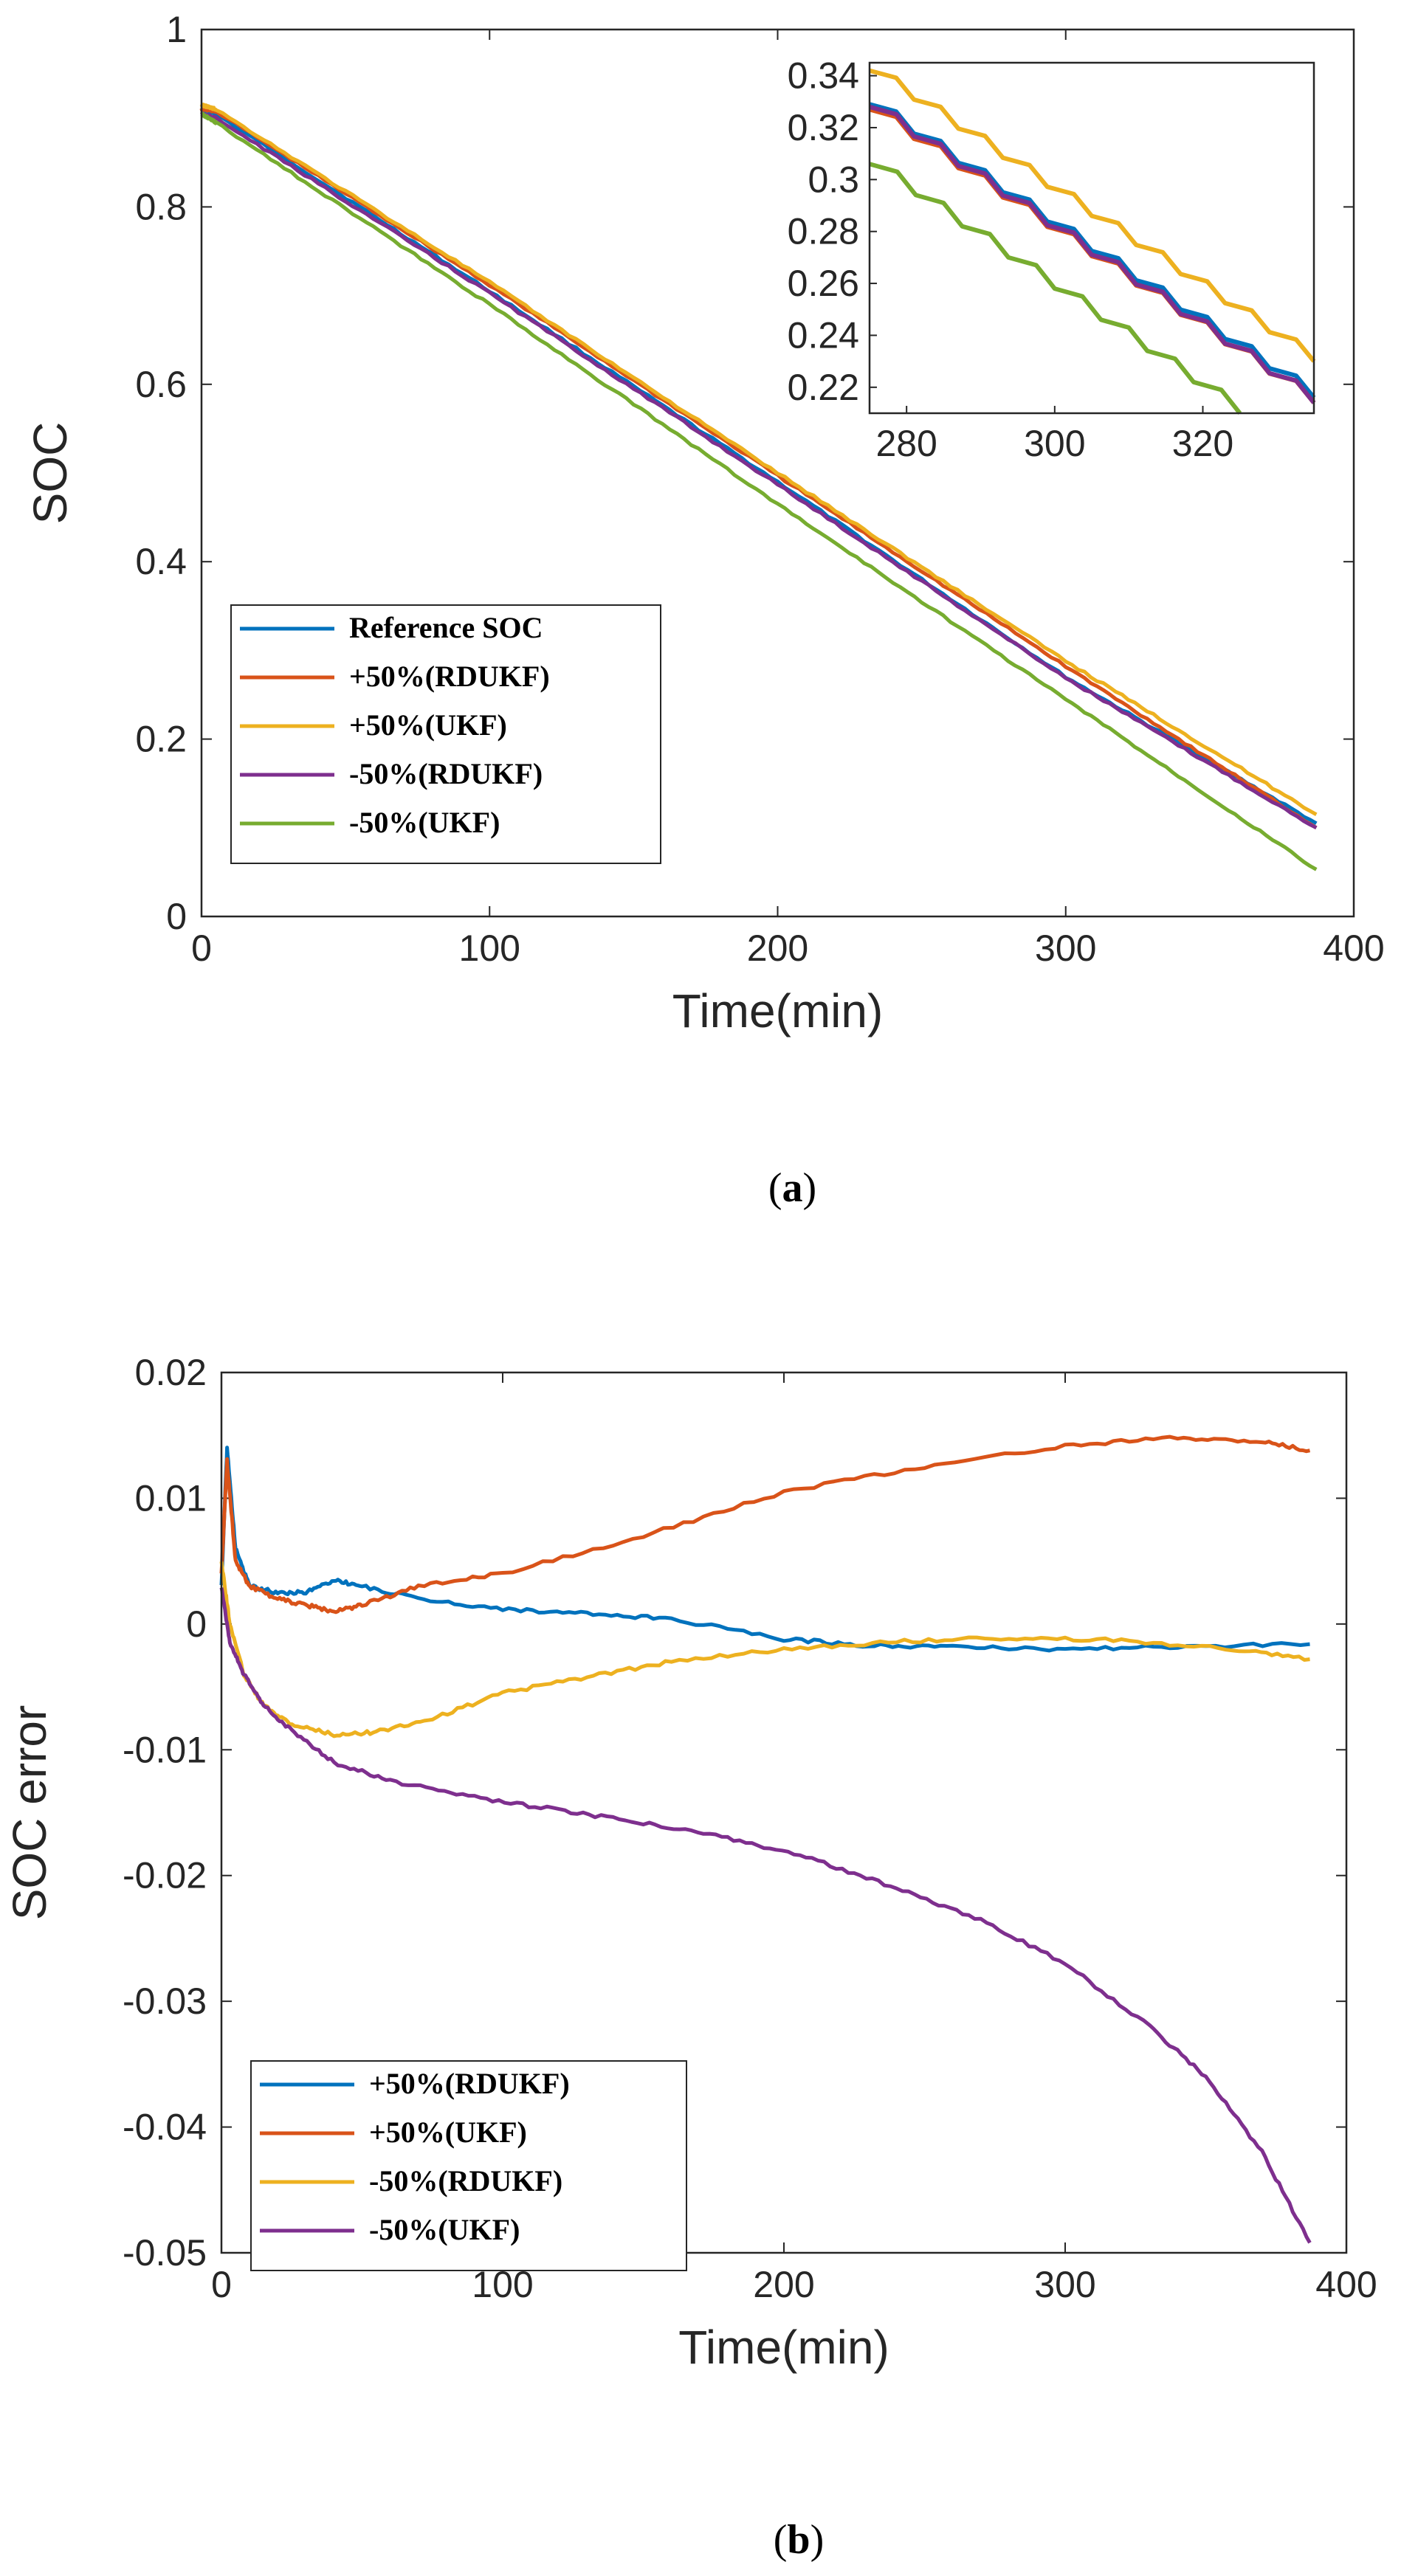 This screenshot has height=2576, width=1418. I want to click on inset-y-tick-label: 0.22, so click(823, 387).